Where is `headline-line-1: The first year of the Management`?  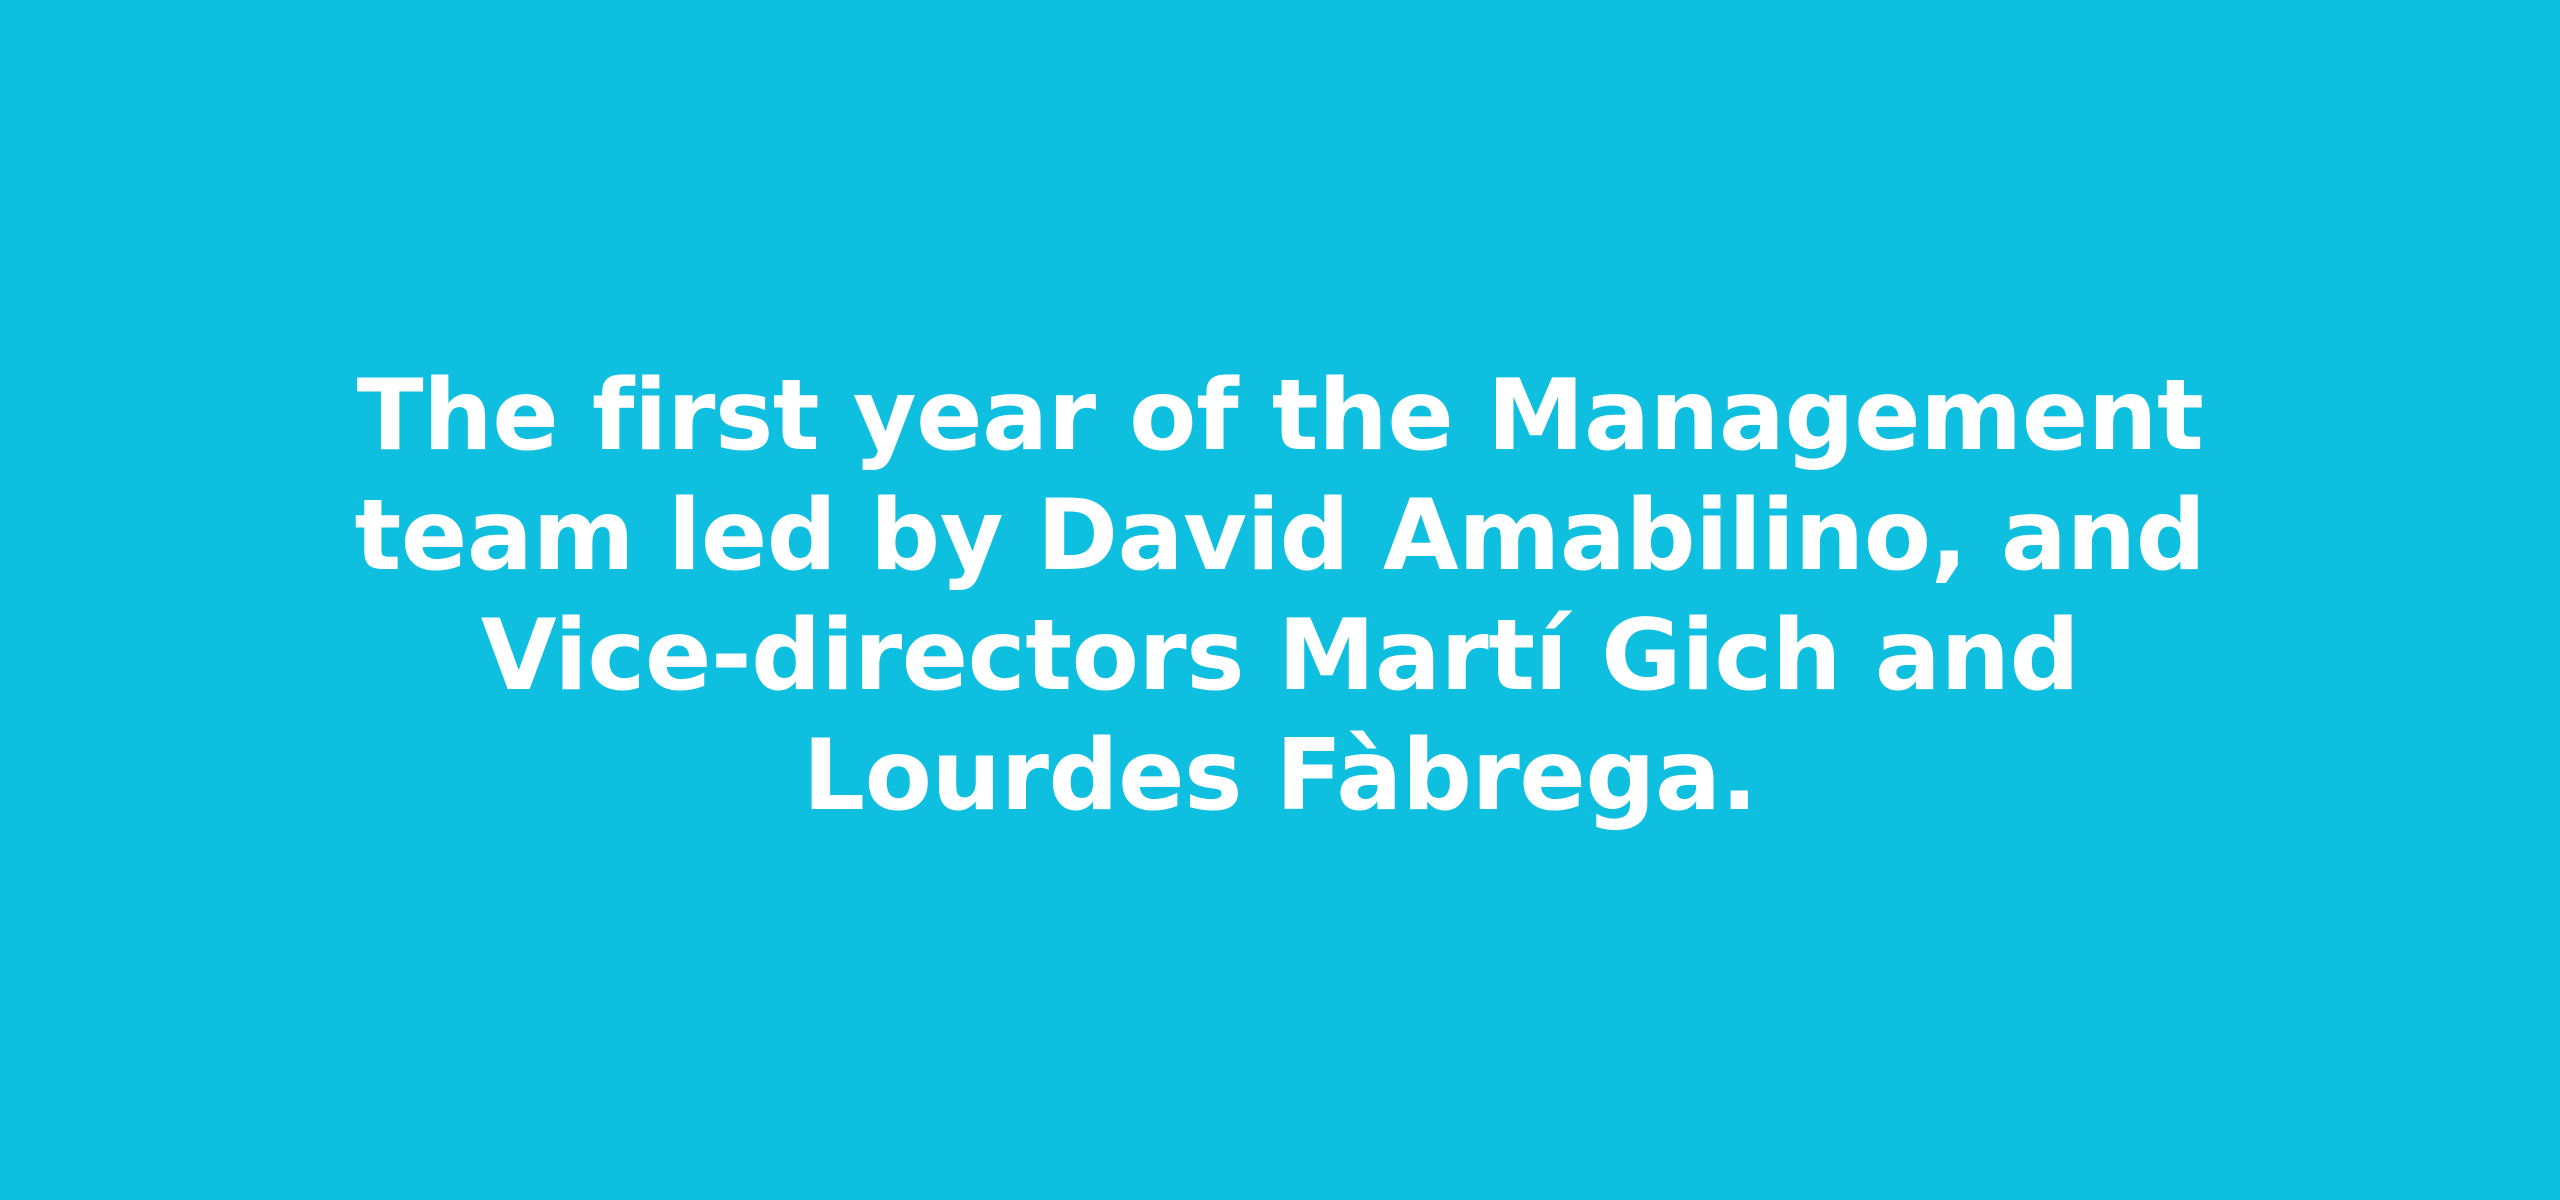 headline-line-1: The first year of the Management is located at coordinates (1280, 416).